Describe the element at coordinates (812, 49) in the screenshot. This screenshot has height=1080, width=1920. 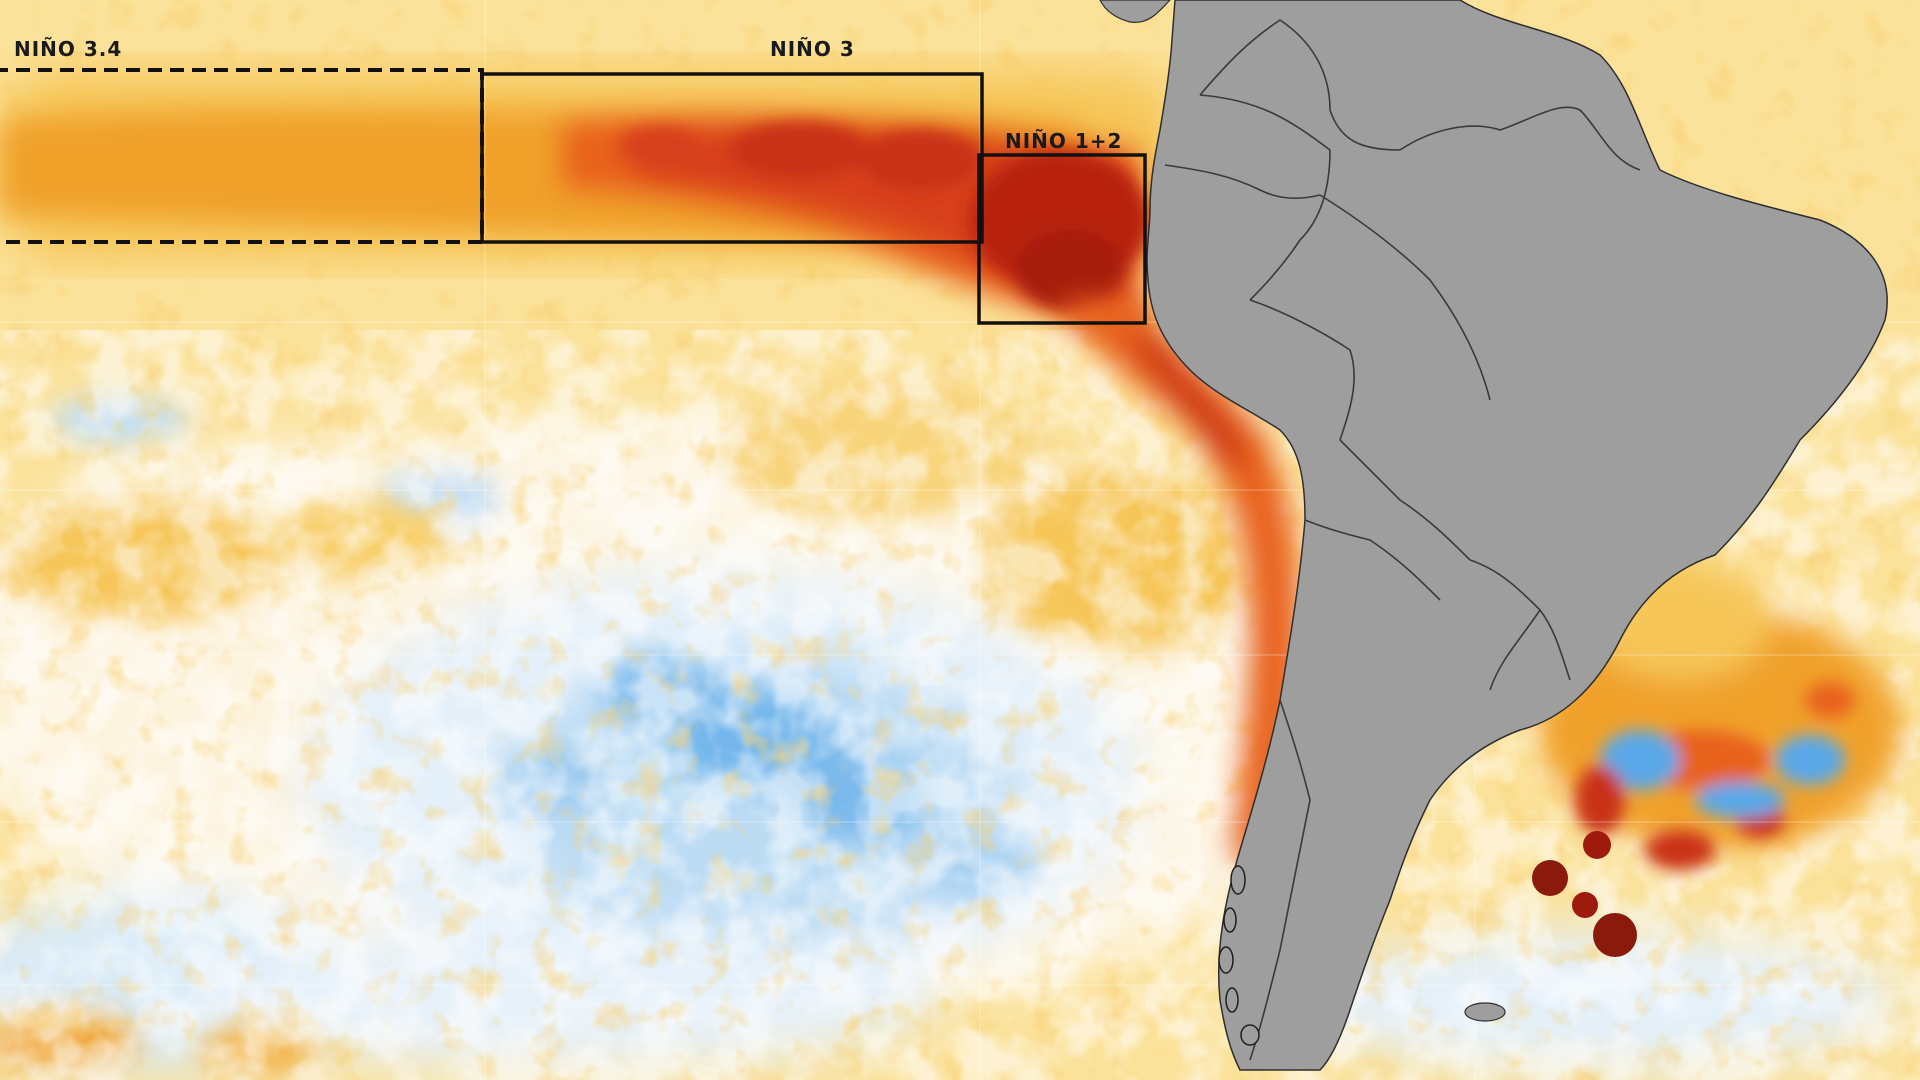
I see `nino-3-label: NIÑO 3` at that location.